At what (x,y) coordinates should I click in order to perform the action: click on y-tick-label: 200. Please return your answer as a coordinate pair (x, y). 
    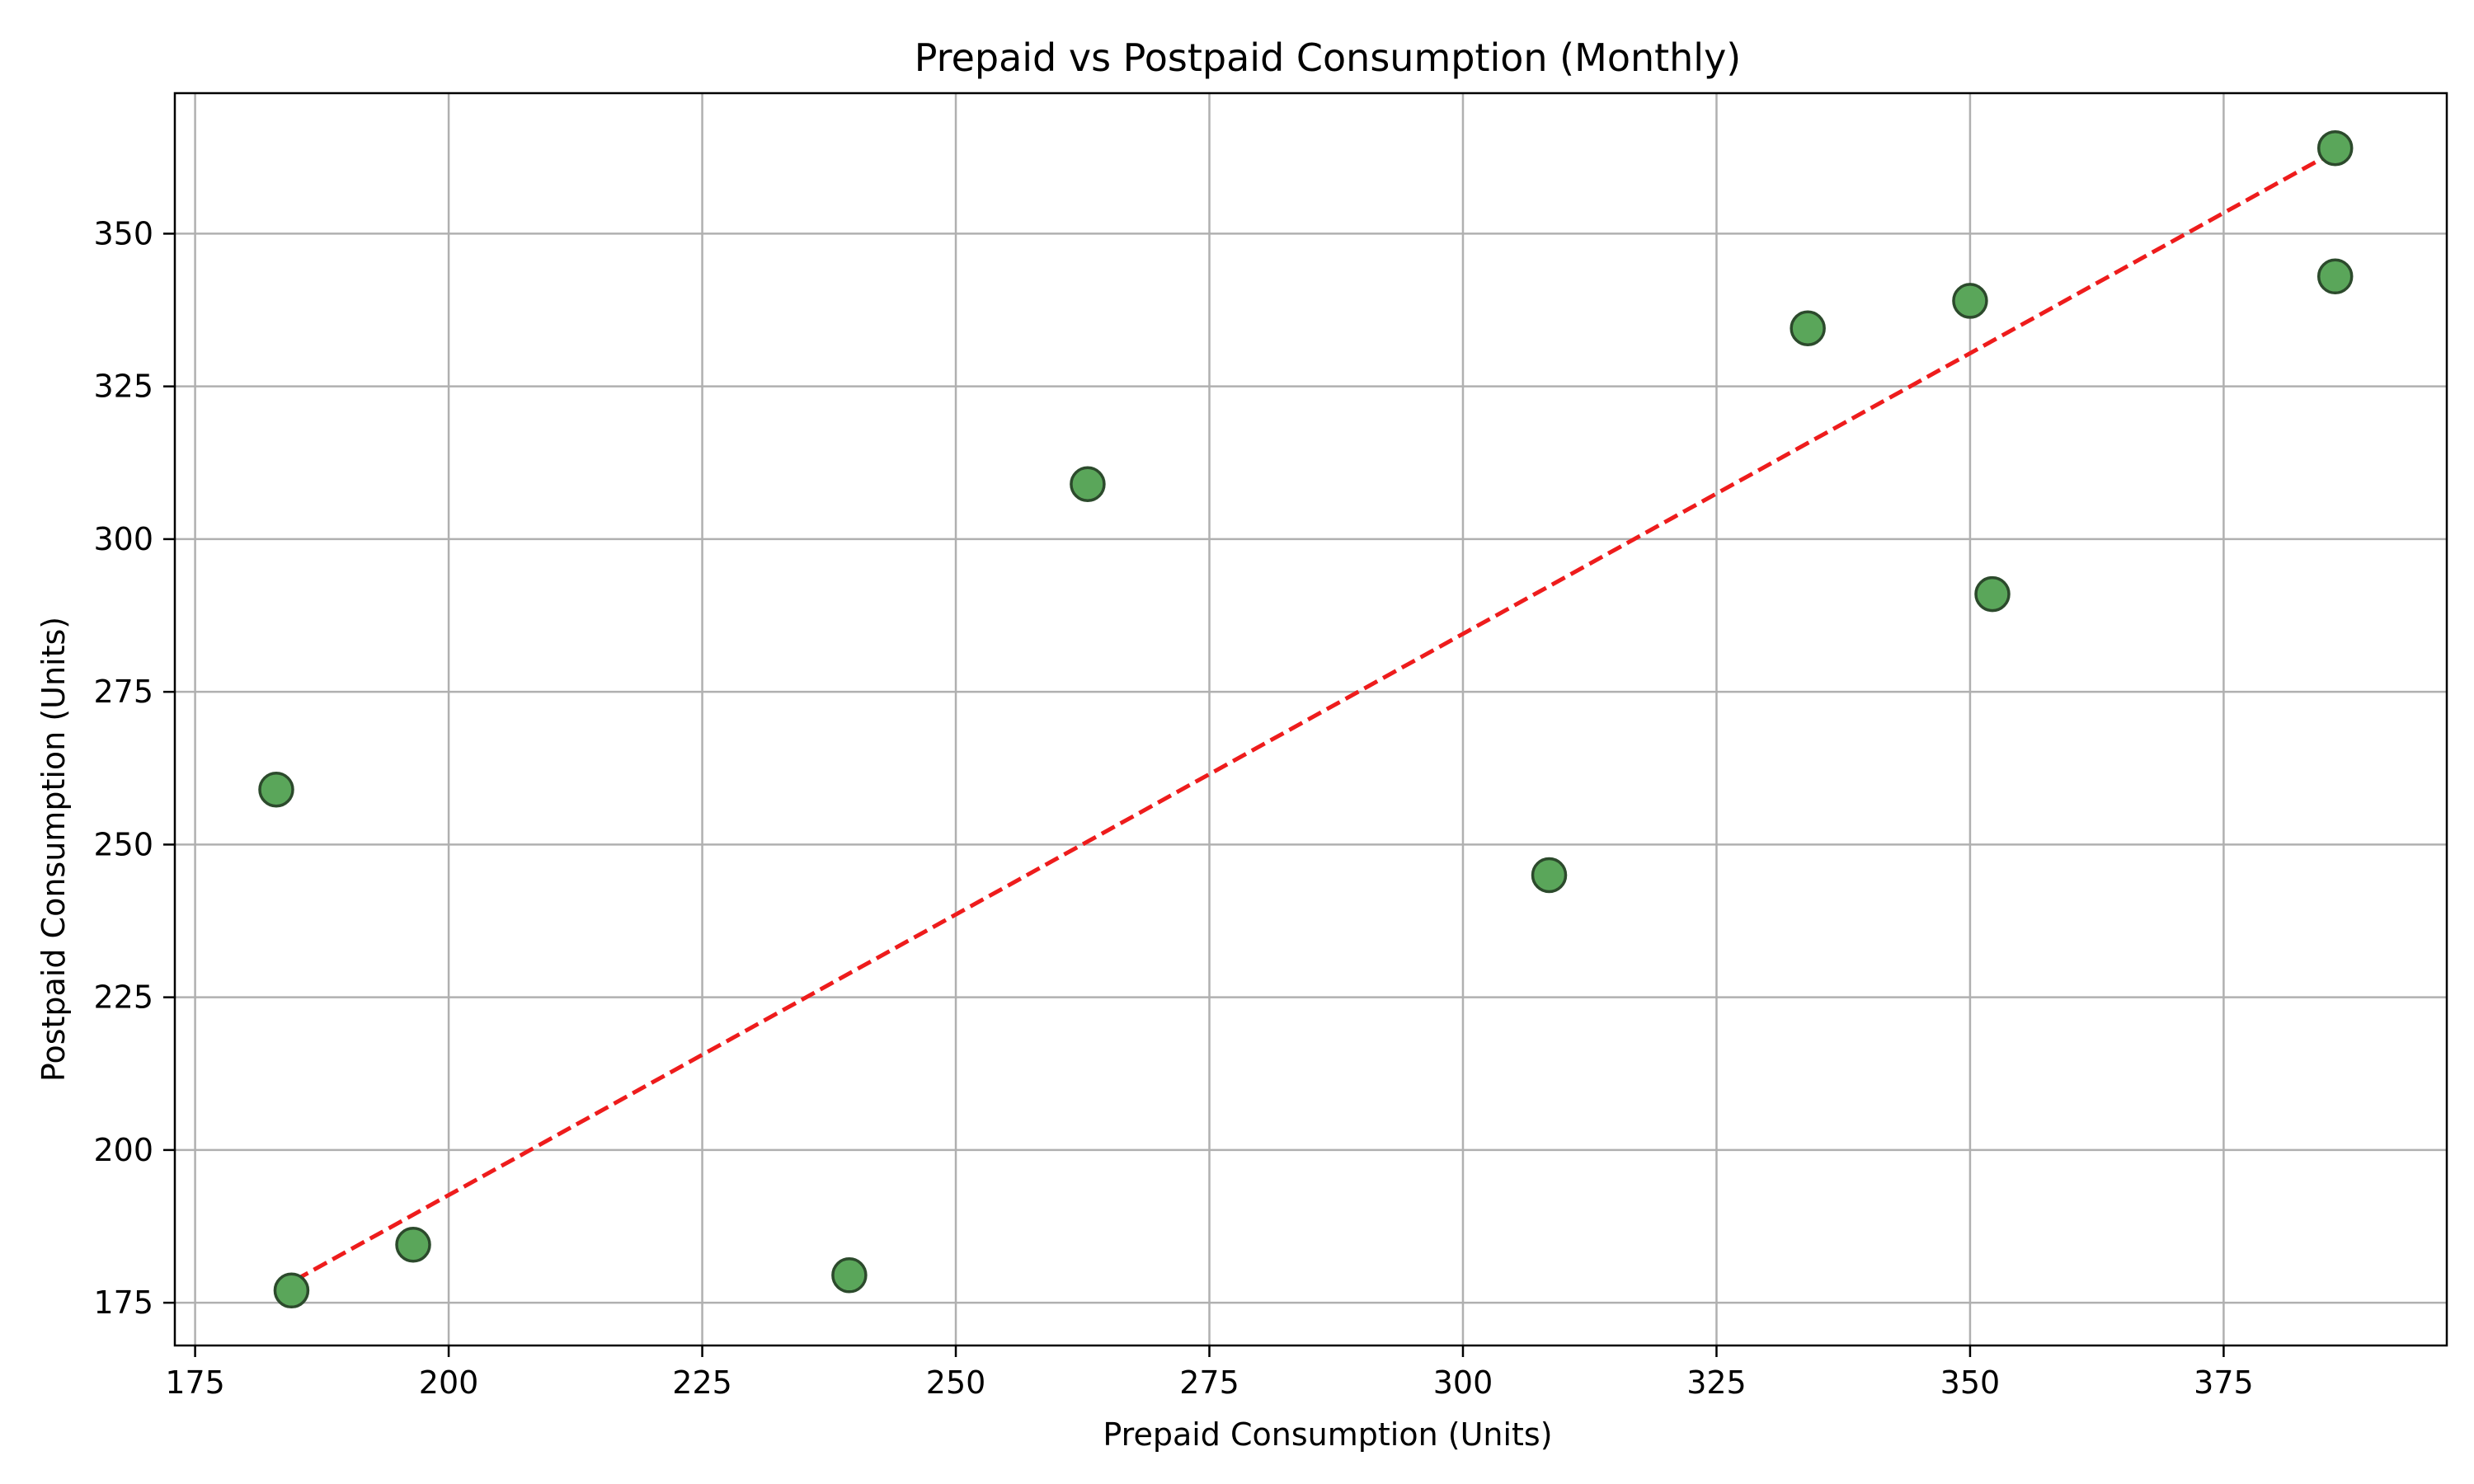
    Looking at the image, I should click on (123, 1150).